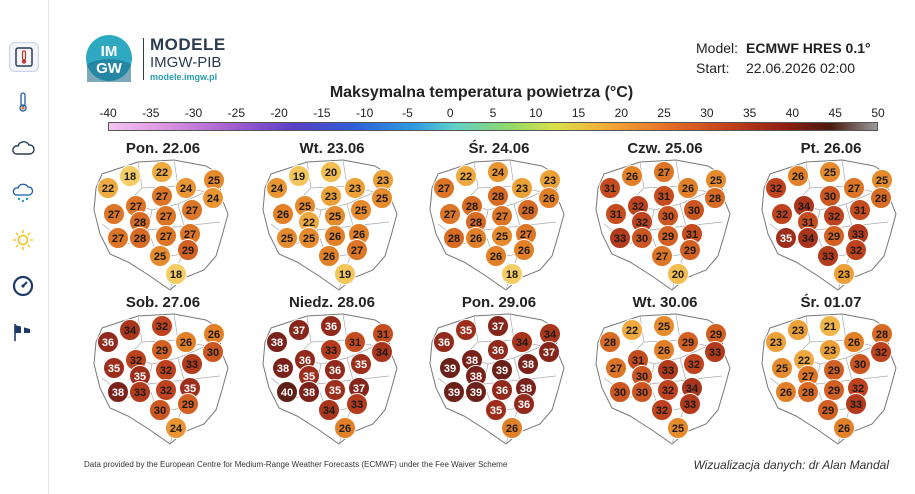 The image size is (915, 494). Describe the element at coordinates (305, 207) in the screenshot. I see `station-temperature: 25` at that location.